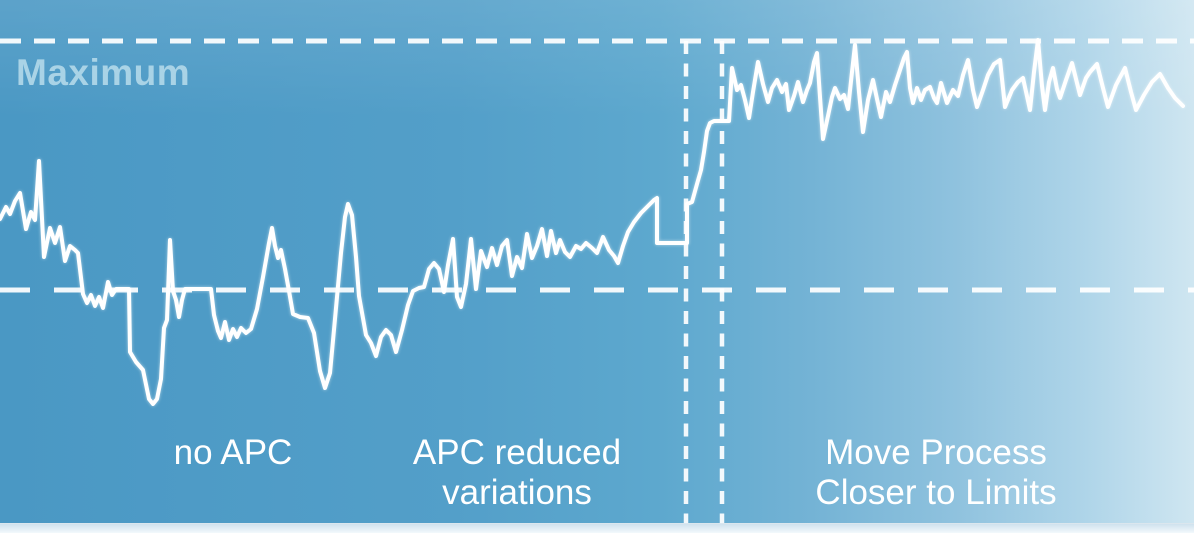 The height and width of the screenshot is (533, 1194). I want to click on region-label-no-apc: no APC, so click(233, 453).